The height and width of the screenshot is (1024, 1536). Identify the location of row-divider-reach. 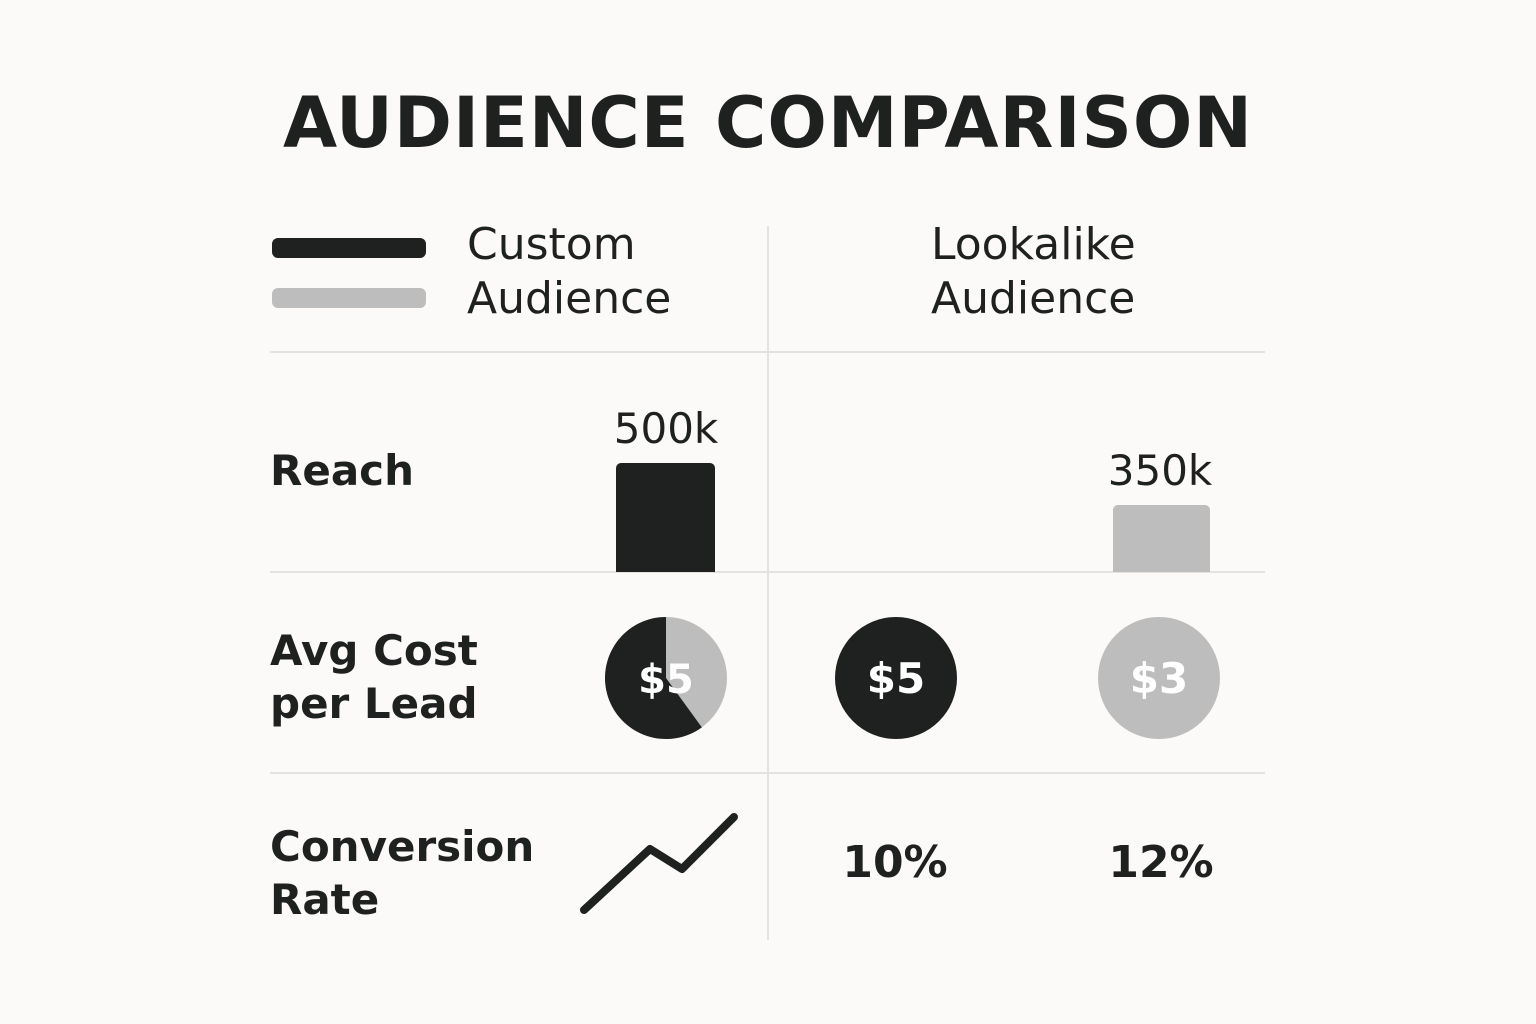
(767, 572).